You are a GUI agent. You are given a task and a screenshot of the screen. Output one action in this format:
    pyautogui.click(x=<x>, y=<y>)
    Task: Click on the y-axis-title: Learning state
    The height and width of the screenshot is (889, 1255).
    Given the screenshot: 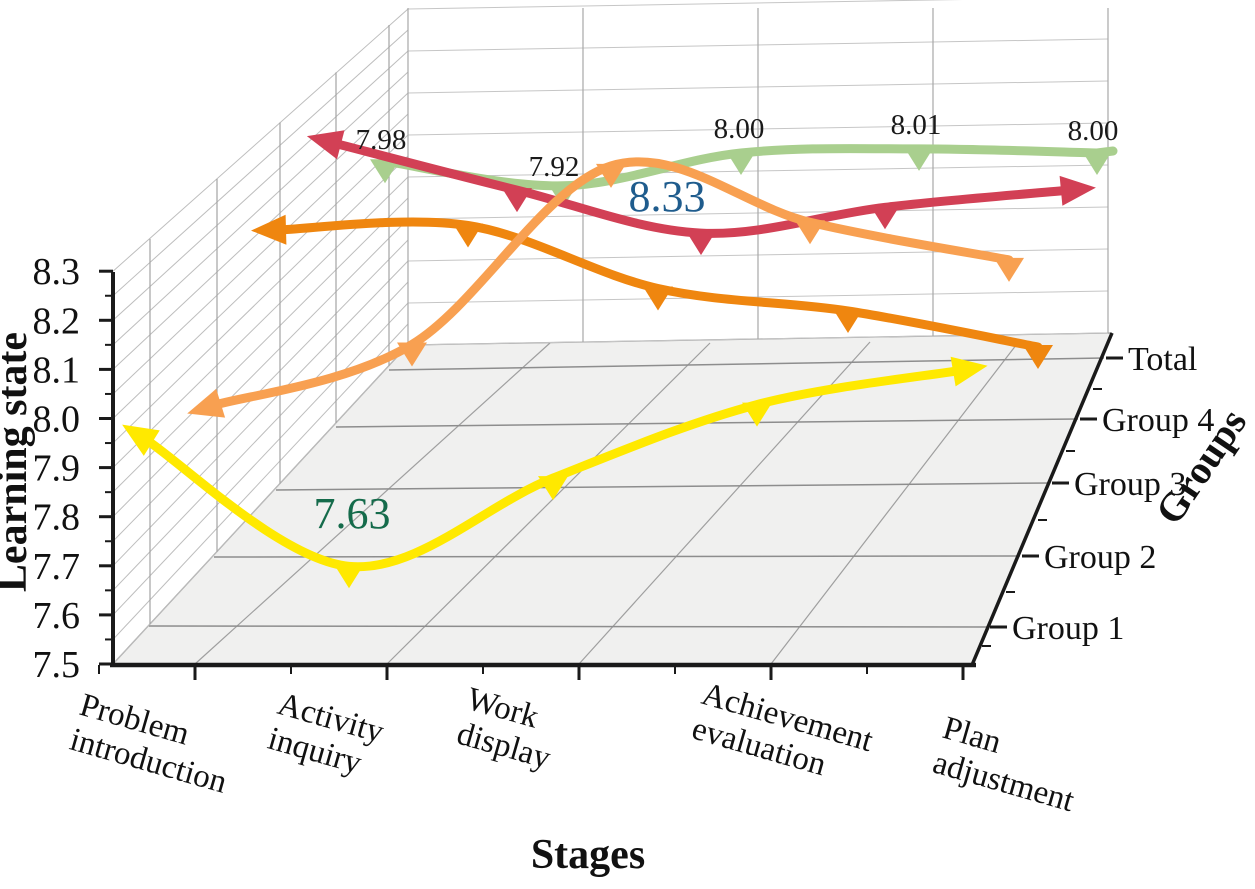 What is the action you would take?
    pyautogui.click(x=18, y=462)
    